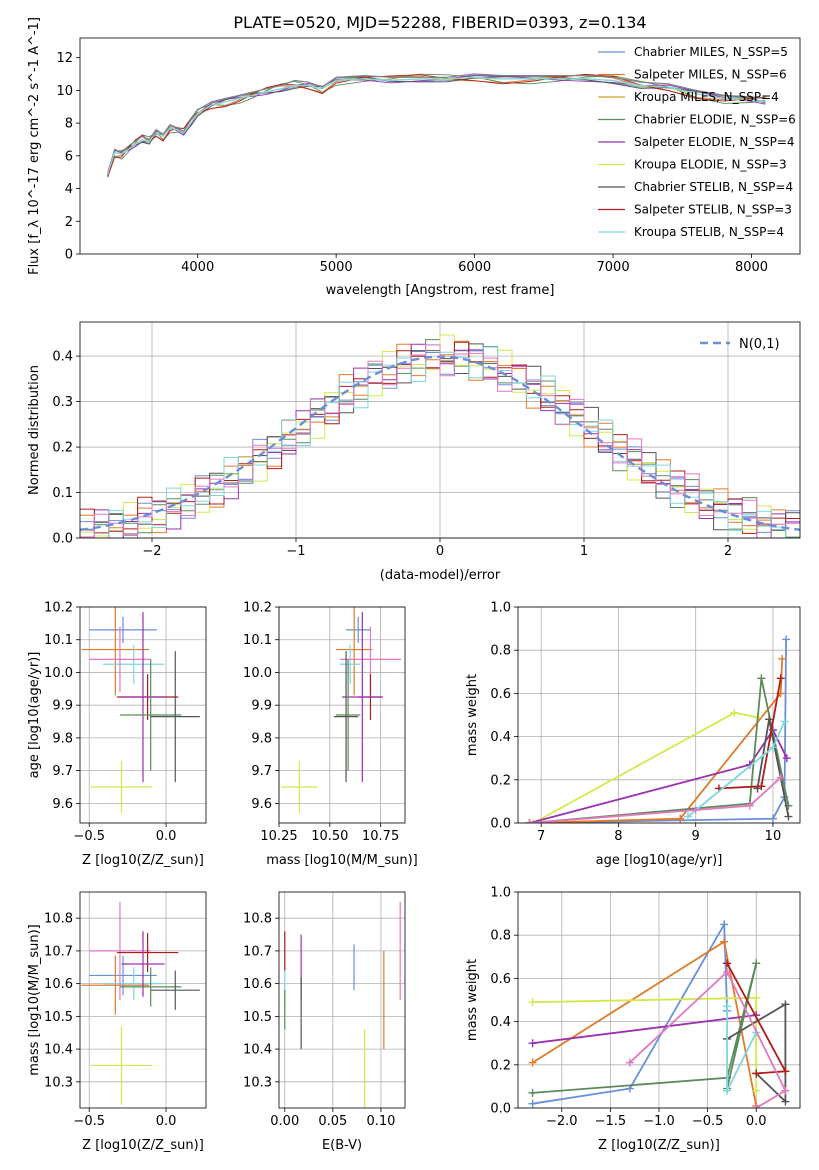  What do you see at coordinates (261, 706) in the screenshot?
I see `age-mass-y-tick-label: 9.9` at bounding box center [261, 706].